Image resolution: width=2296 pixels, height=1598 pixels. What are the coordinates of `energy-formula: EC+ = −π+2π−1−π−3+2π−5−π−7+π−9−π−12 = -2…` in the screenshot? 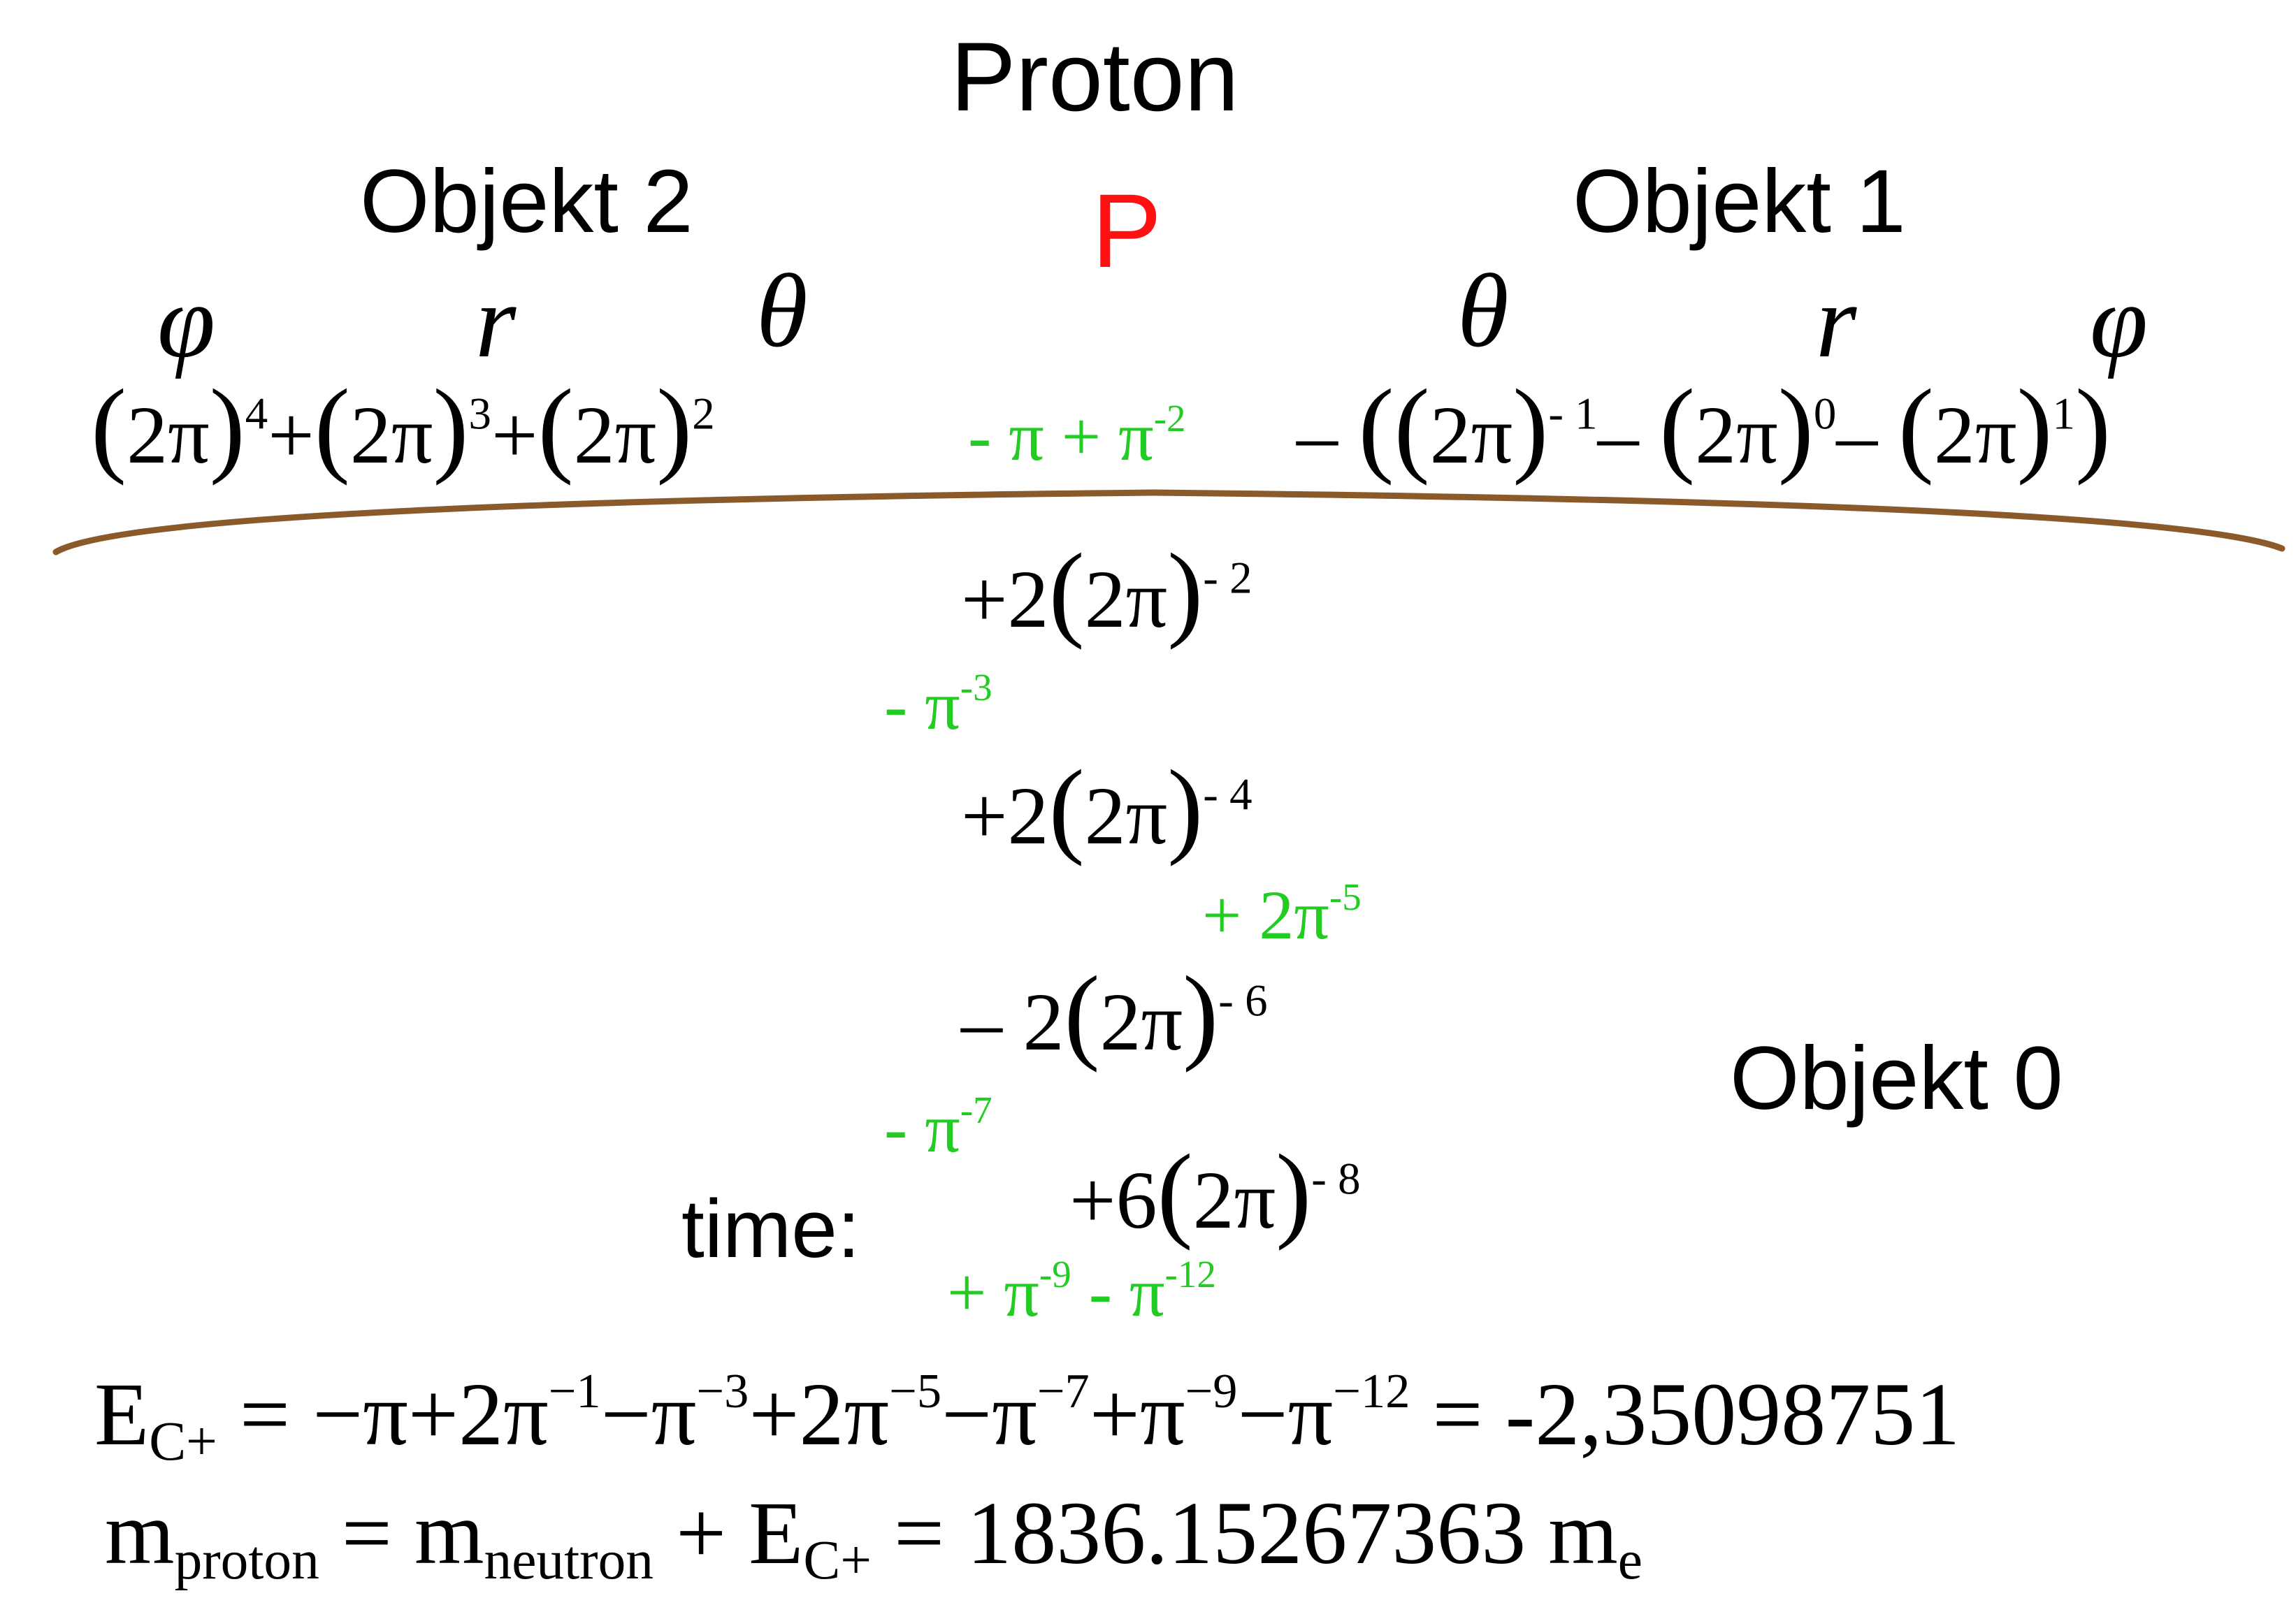 It's located at (1027, 1418).